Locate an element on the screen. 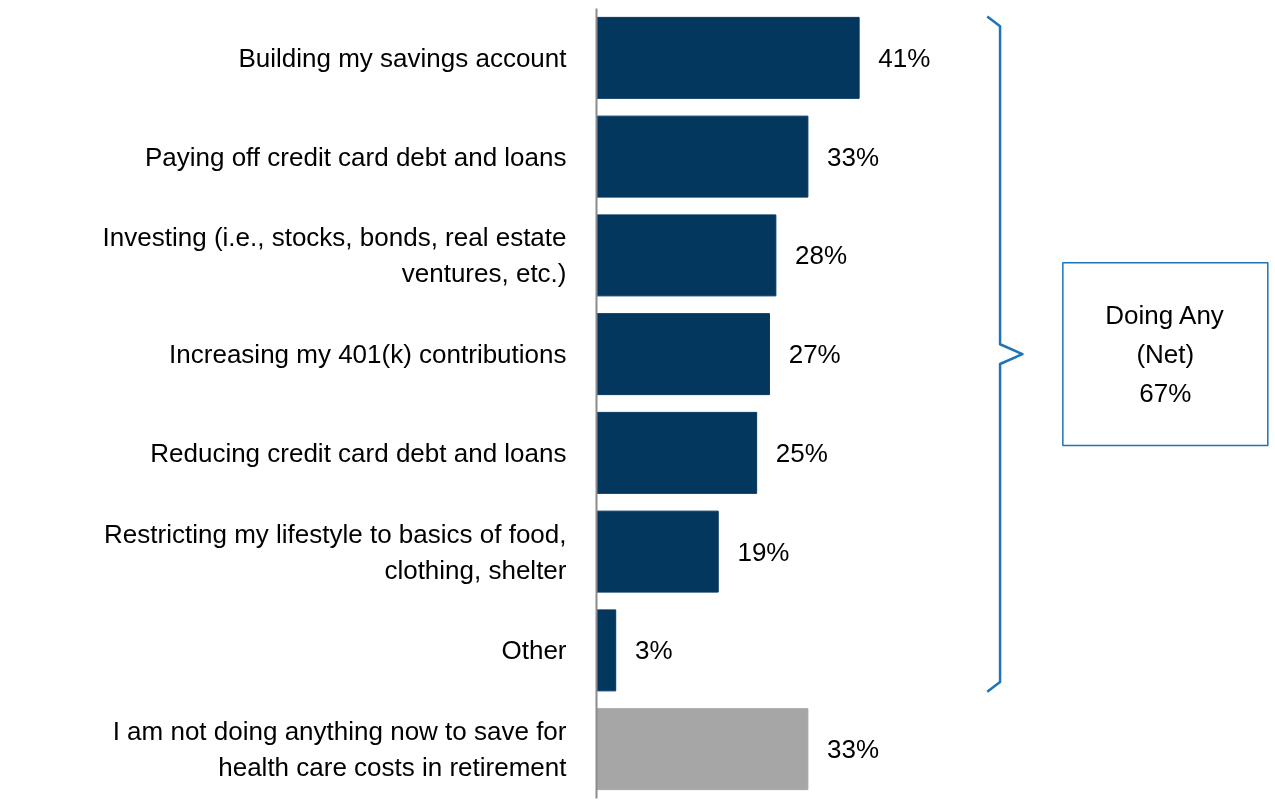 This screenshot has width=1275, height=802. y-tick-label: Restricting my lifestyle to basics of food, clothing, shelter is located at coordinates (335, 551).